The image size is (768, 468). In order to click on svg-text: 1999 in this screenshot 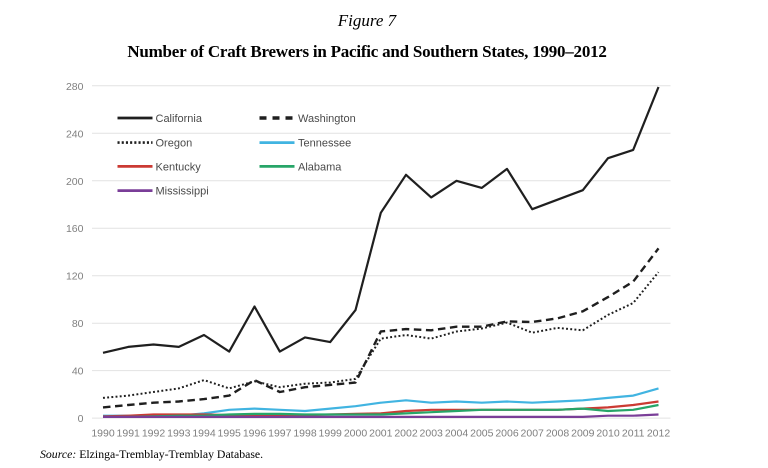, I will do `click(331, 434)`.